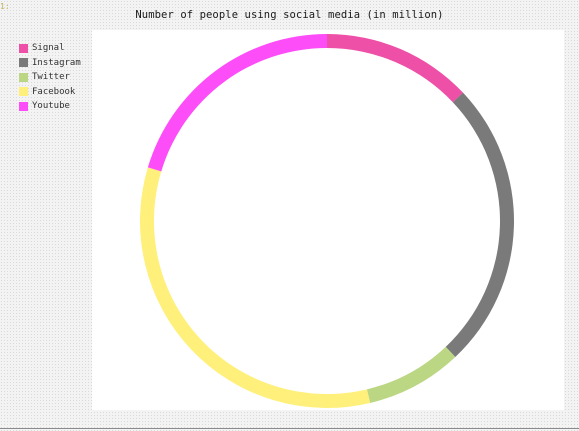  I want to click on legend-label: Signal, so click(48, 48).